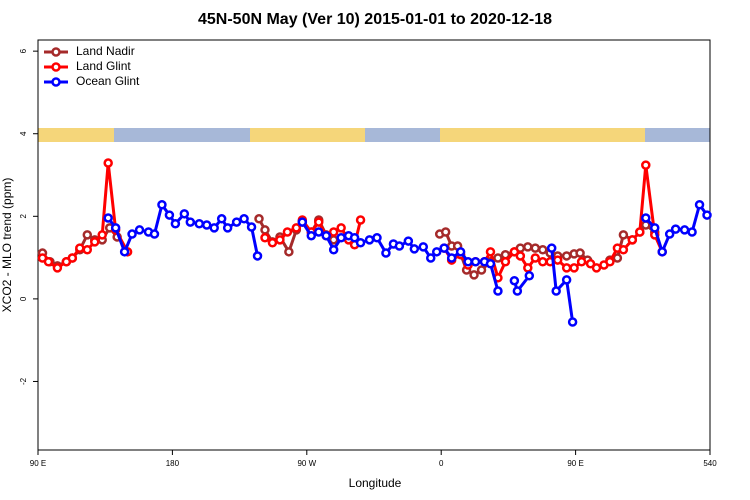  Describe the element at coordinates (105, 51) in the screenshot. I see `legend-label: Land Nadir` at that location.